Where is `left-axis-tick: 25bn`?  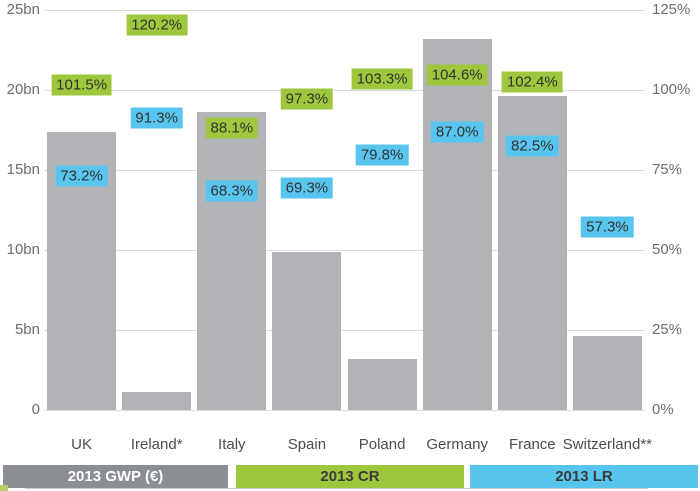 left-axis-tick: 25bn is located at coordinates (23, 9).